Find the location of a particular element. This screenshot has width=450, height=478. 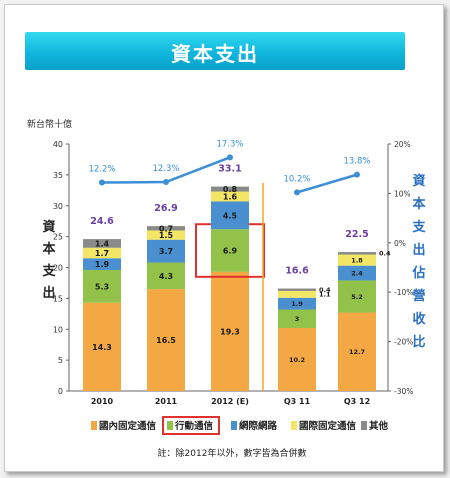

y2-axis-title-char: 比 is located at coordinates (418, 342).